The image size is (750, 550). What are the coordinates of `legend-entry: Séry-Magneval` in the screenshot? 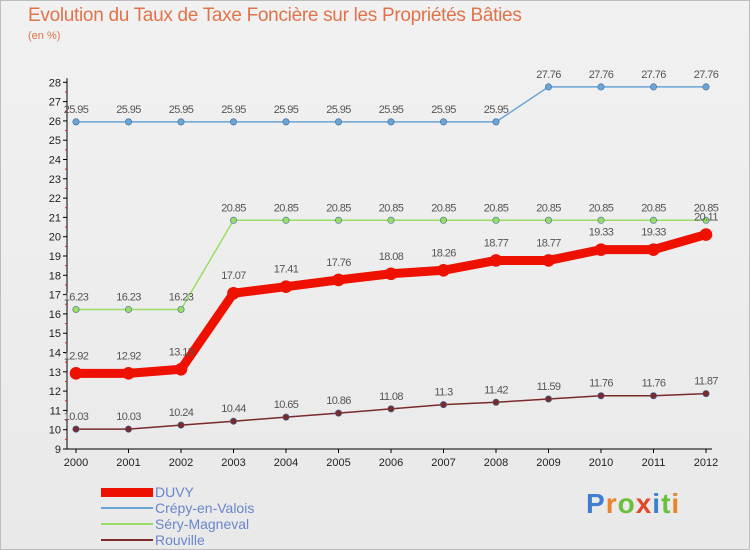 It's located at (211, 524).